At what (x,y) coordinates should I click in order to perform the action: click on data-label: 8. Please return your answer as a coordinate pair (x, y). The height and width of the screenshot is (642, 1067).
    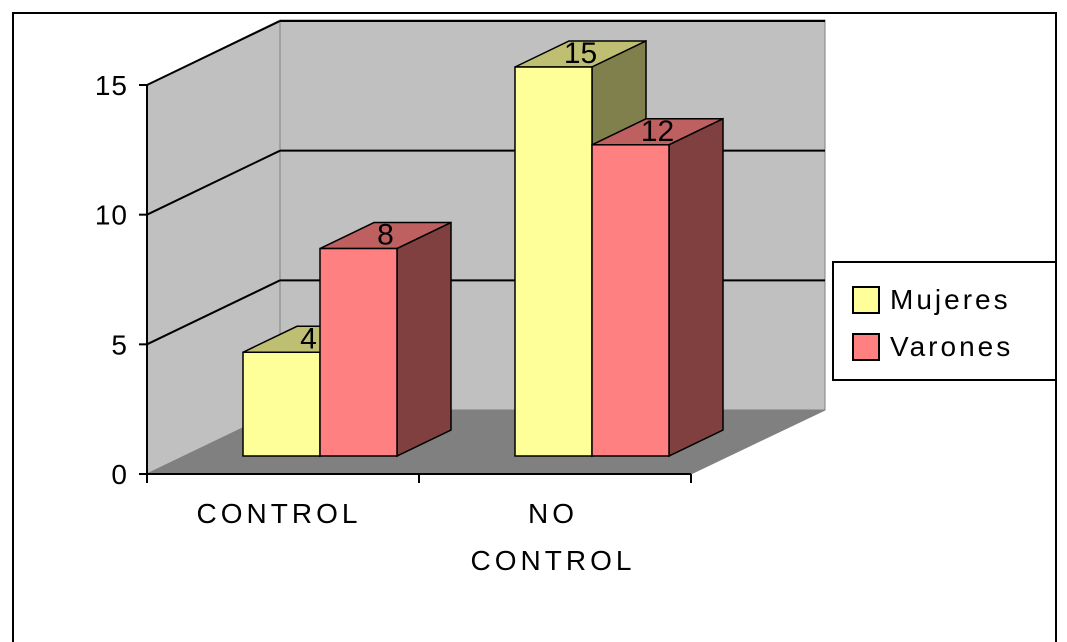
    Looking at the image, I should click on (385, 235).